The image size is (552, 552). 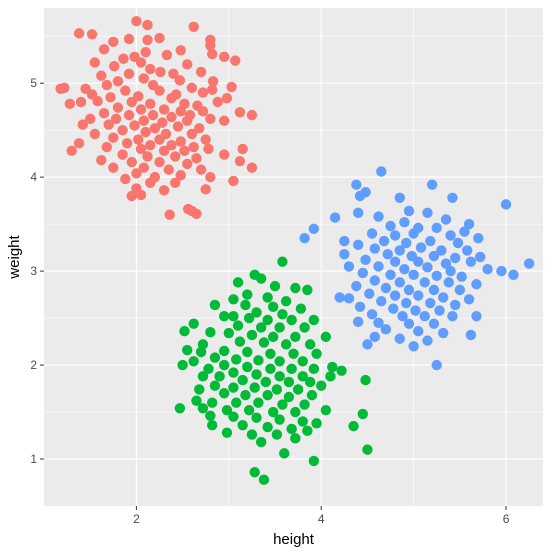 What do you see at coordinates (321, 516) in the screenshot?
I see `x-axis-ticks: 2 4 6` at bounding box center [321, 516].